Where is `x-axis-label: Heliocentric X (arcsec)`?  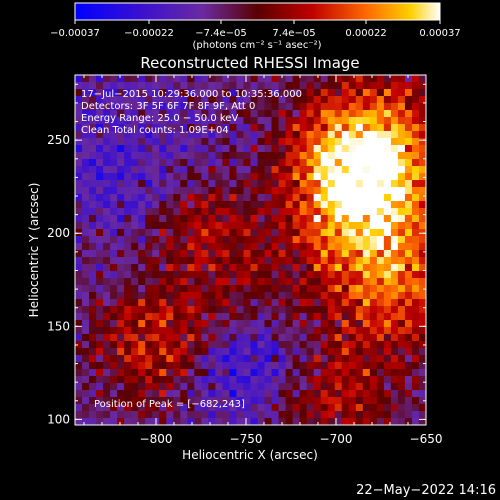 x-axis-label: Heliocentric X (arcsec) is located at coordinates (250, 455).